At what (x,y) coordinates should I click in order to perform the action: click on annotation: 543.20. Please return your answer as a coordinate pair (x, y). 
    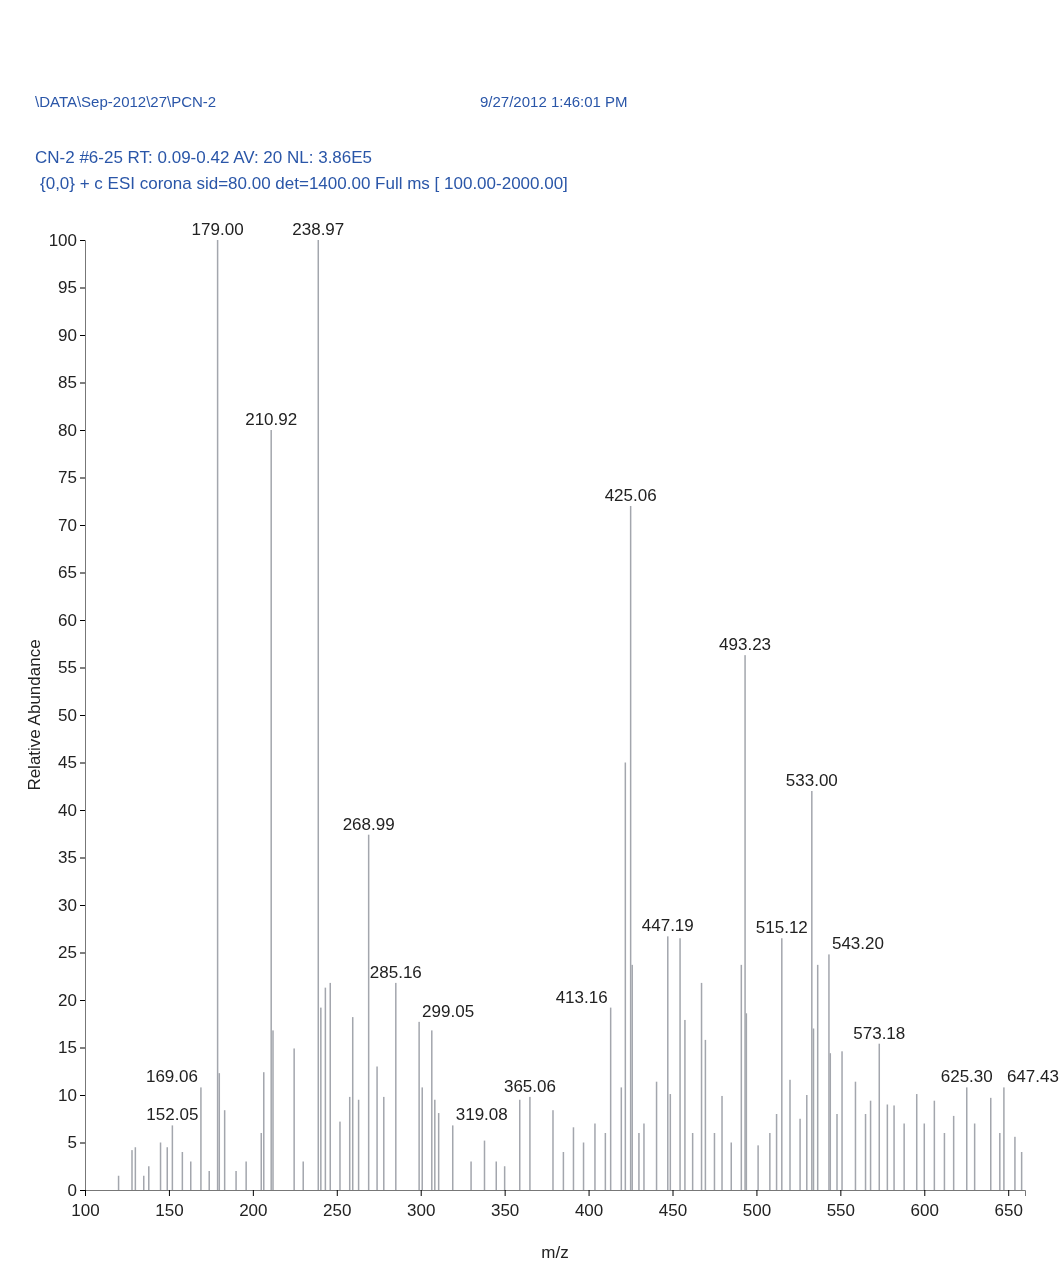
    Looking at the image, I should click on (857, 944).